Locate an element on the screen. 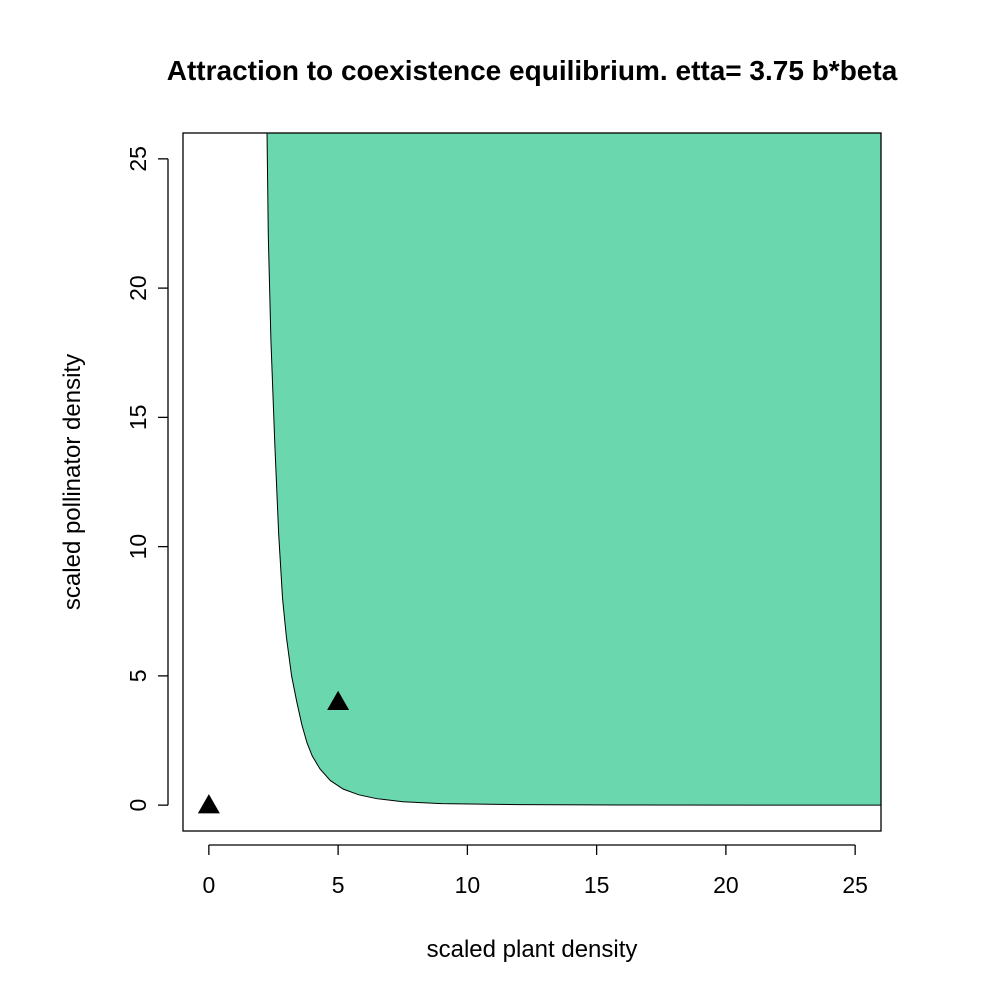 The width and height of the screenshot is (1000, 1000). y-tick-label: 10 is located at coordinates (138, 547).